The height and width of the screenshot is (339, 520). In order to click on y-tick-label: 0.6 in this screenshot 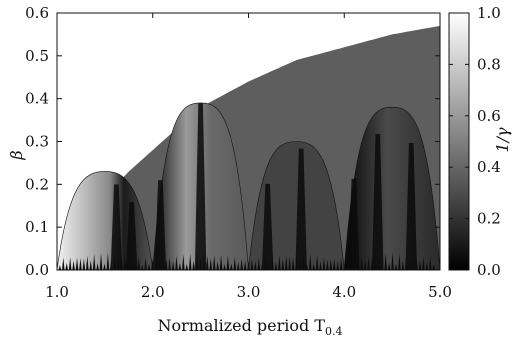, I will do `click(37, 13)`.